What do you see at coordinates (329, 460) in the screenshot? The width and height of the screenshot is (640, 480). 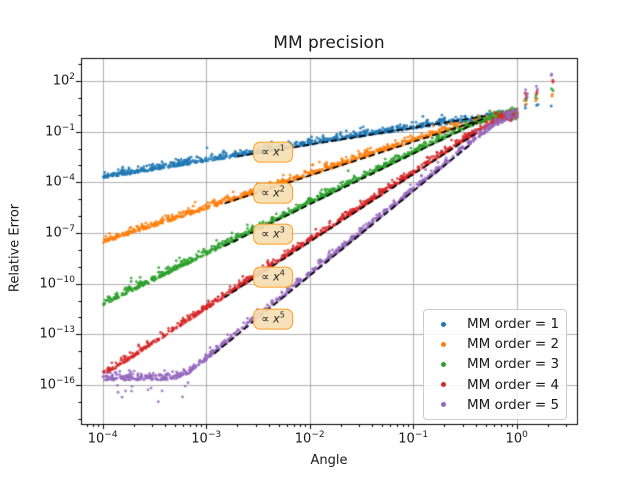 I see `x-axis-label: Angle` at bounding box center [329, 460].